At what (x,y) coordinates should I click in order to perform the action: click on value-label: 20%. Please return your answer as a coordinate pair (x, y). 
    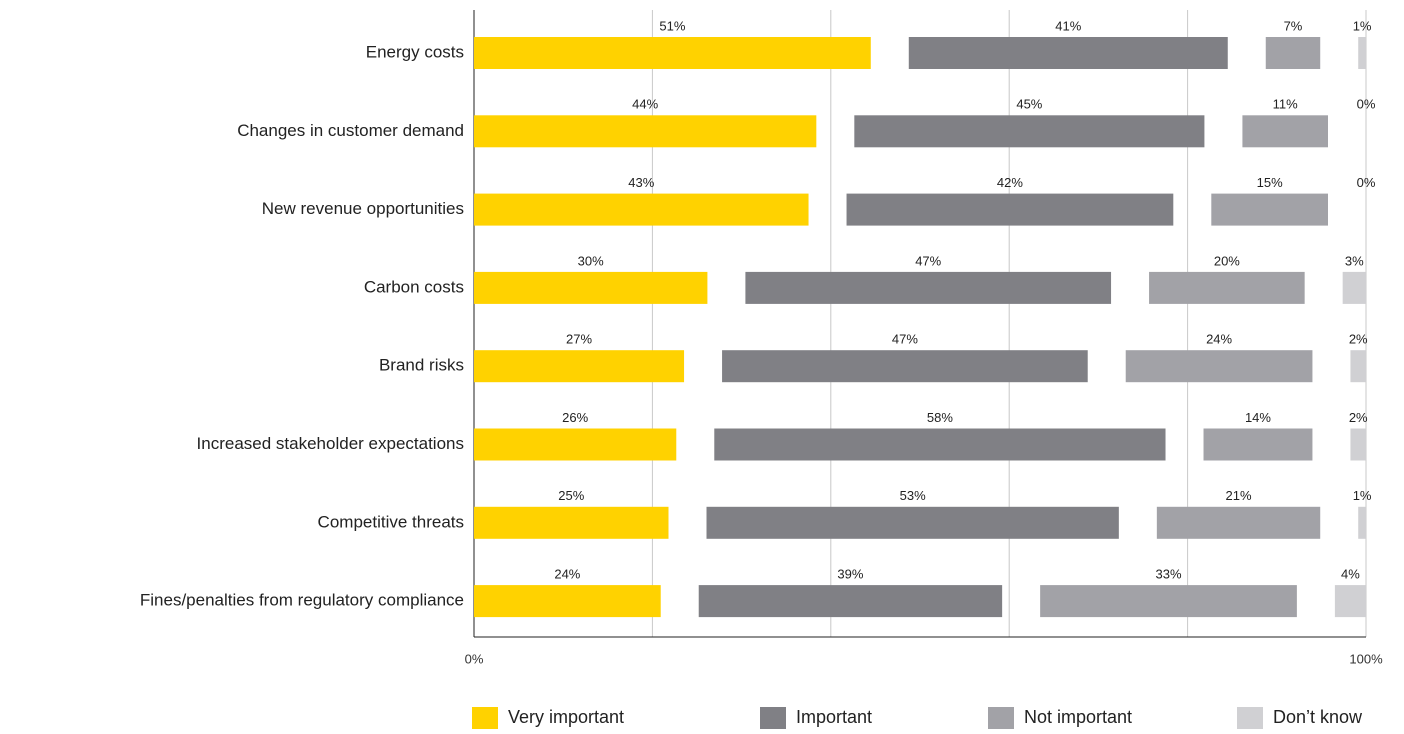
    Looking at the image, I should click on (1227, 260).